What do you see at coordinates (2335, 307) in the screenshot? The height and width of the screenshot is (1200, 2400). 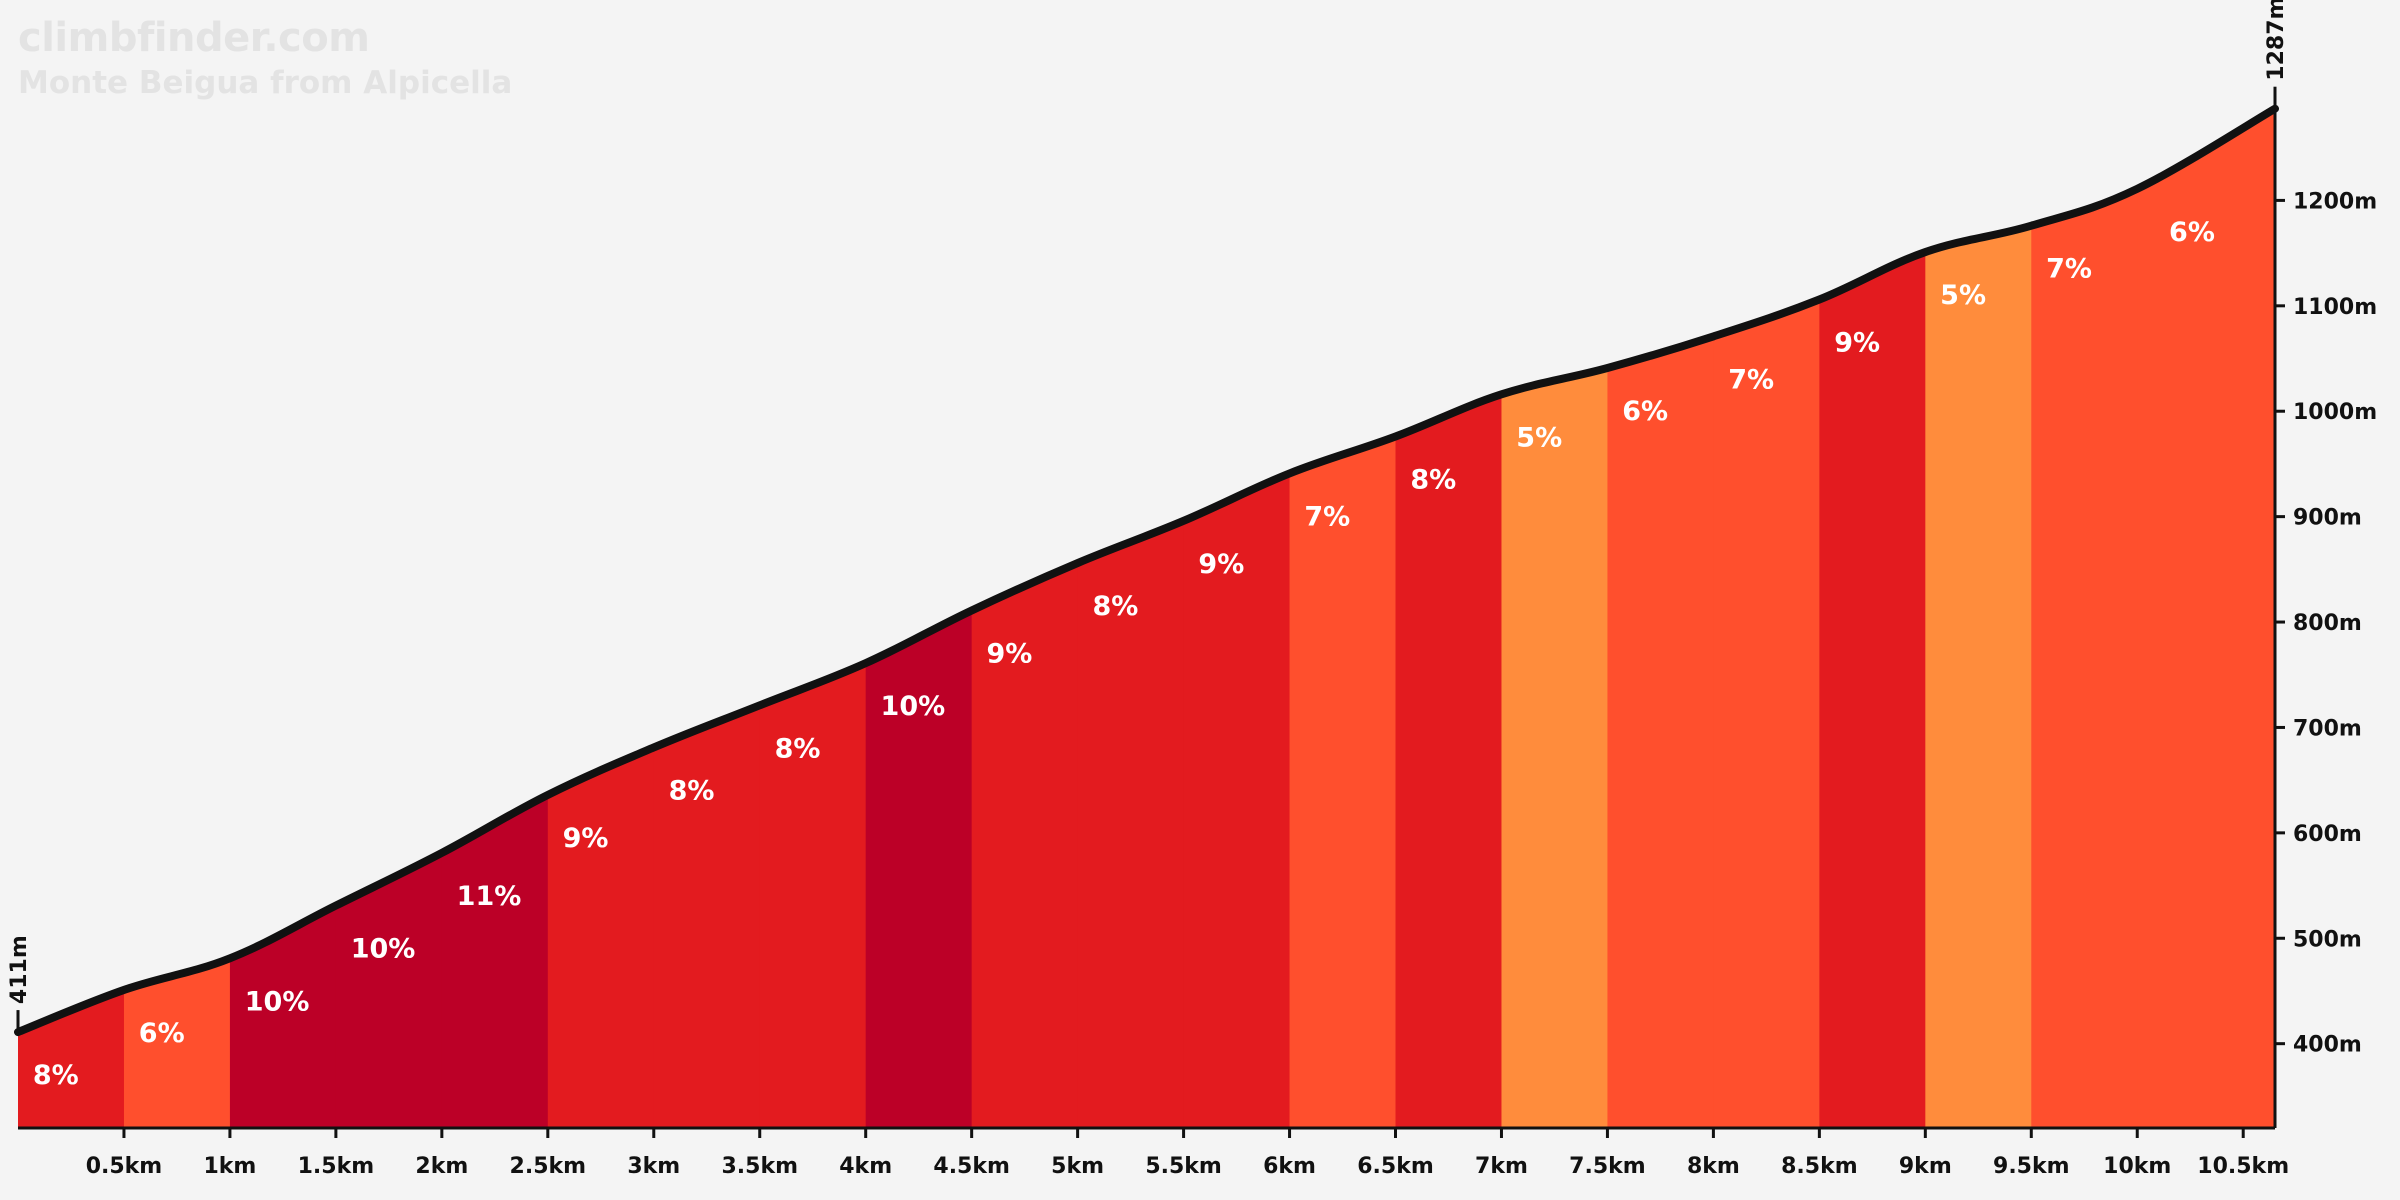 I see `y-tick-label: 1100m` at bounding box center [2335, 307].